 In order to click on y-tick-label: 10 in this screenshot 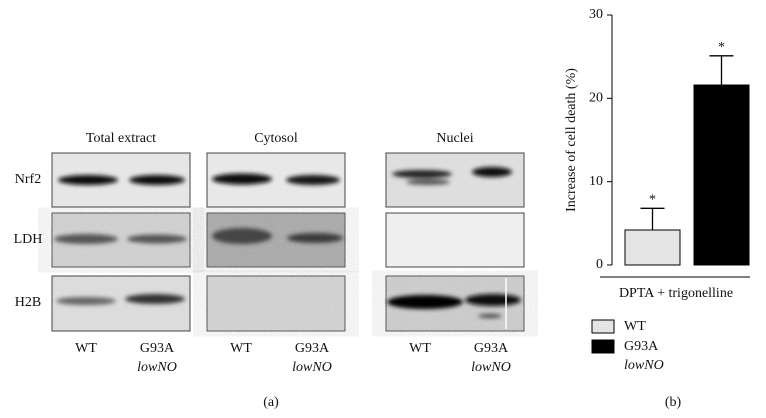, I will do `click(596, 181)`.